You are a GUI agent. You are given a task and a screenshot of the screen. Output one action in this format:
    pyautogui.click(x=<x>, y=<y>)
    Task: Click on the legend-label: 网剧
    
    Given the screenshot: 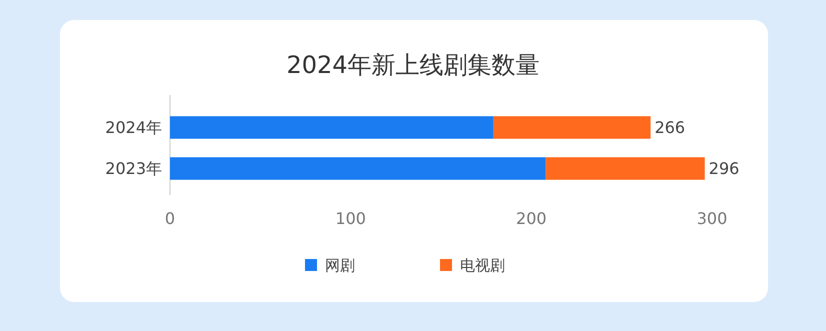 What is the action you would take?
    pyautogui.click(x=340, y=265)
    